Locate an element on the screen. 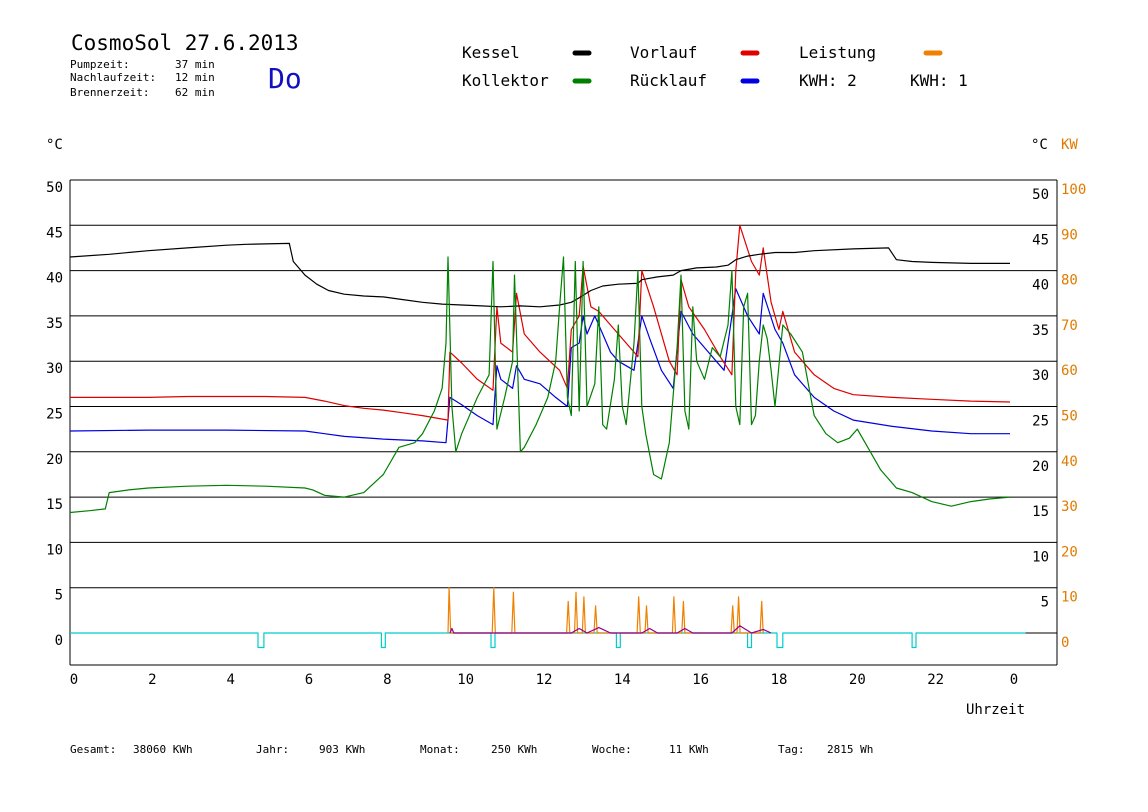 The height and width of the screenshot is (812, 1148). footer-value: 38060 KWh is located at coordinates (163, 749).